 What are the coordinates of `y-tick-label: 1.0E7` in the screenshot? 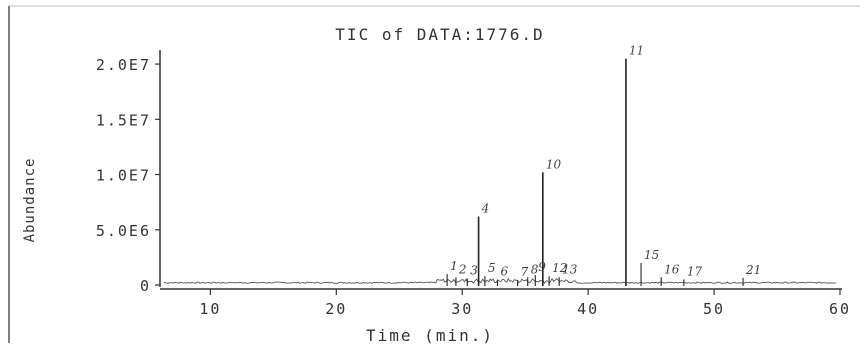 It's located at (123, 176).